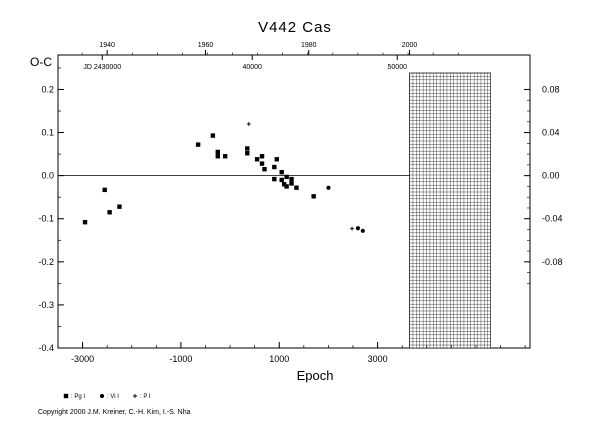 The image size is (590, 425). Describe the element at coordinates (552, 219) in the screenshot. I see `y-tick-label-right: -0.04` at that location.